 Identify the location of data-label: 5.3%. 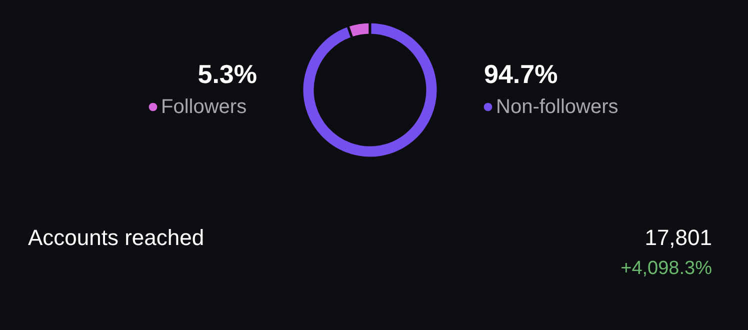
(227, 74).